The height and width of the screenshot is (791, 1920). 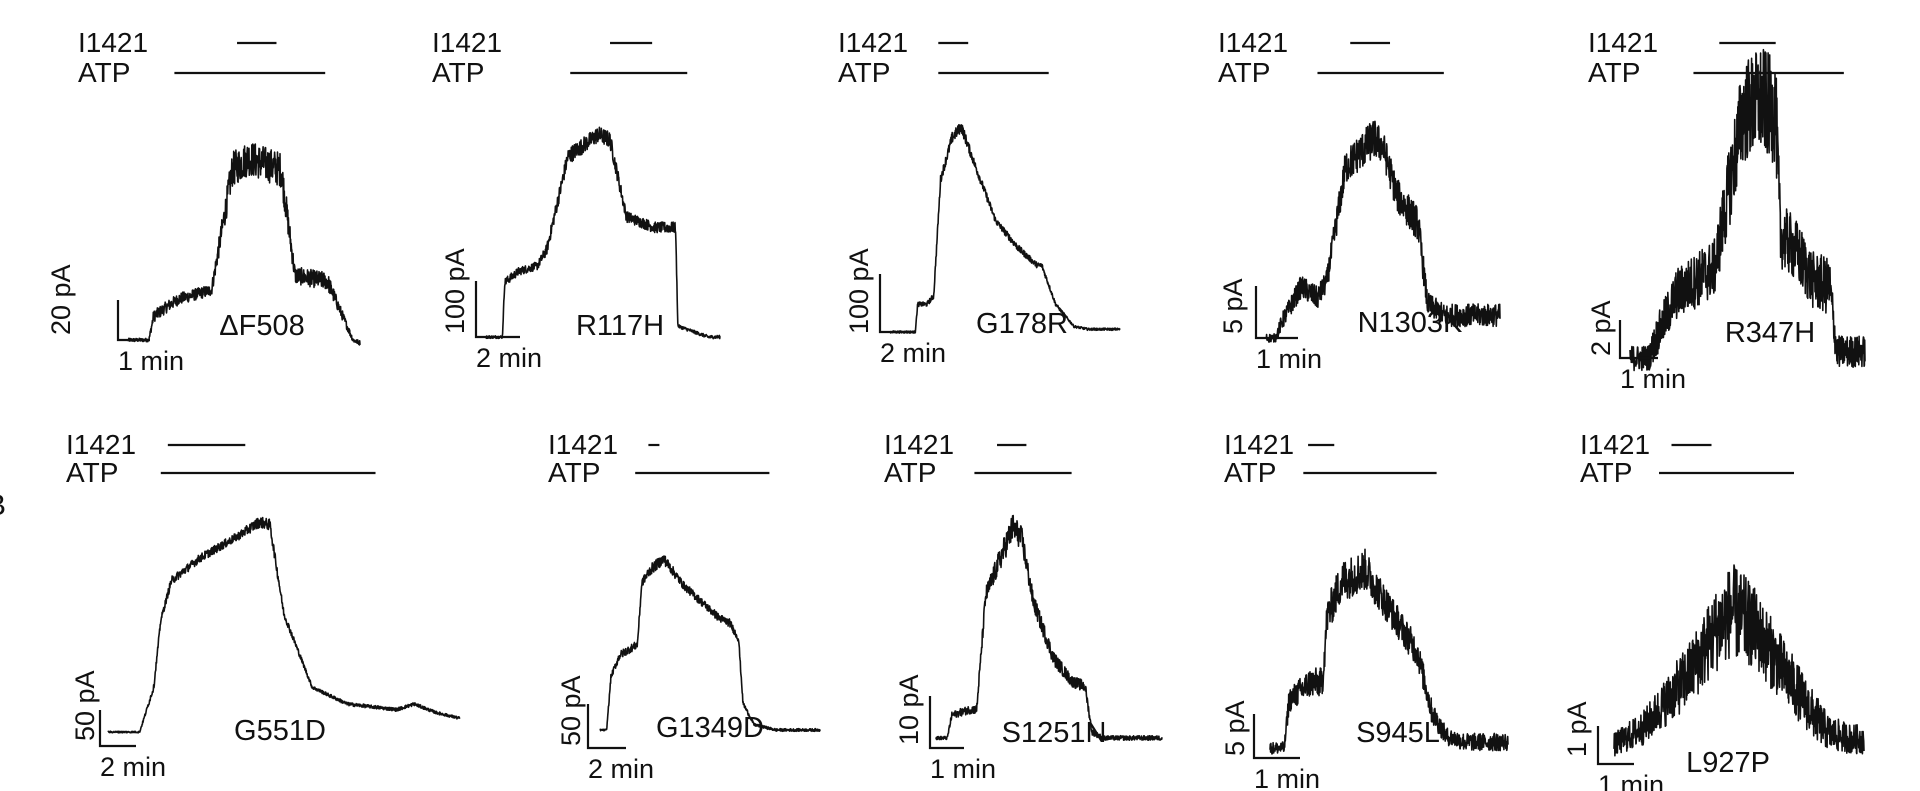 What do you see at coordinates (1022, 324) in the screenshot?
I see `mutant-name: G178R` at bounding box center [1022, 324].